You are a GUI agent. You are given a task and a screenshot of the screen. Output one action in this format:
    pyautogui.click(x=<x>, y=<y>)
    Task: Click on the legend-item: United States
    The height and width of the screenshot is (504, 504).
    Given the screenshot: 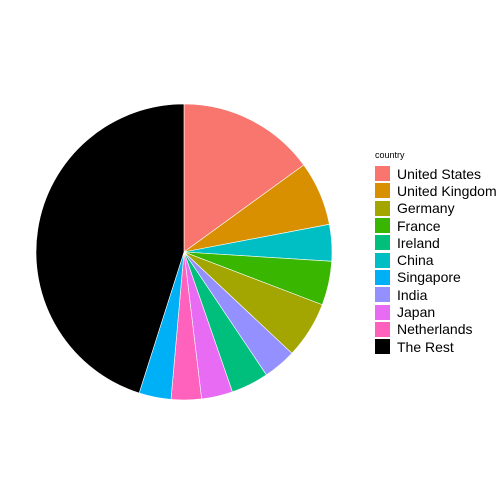 What is the action you would take?
    pyautogui.click(x=436, y=173)
    